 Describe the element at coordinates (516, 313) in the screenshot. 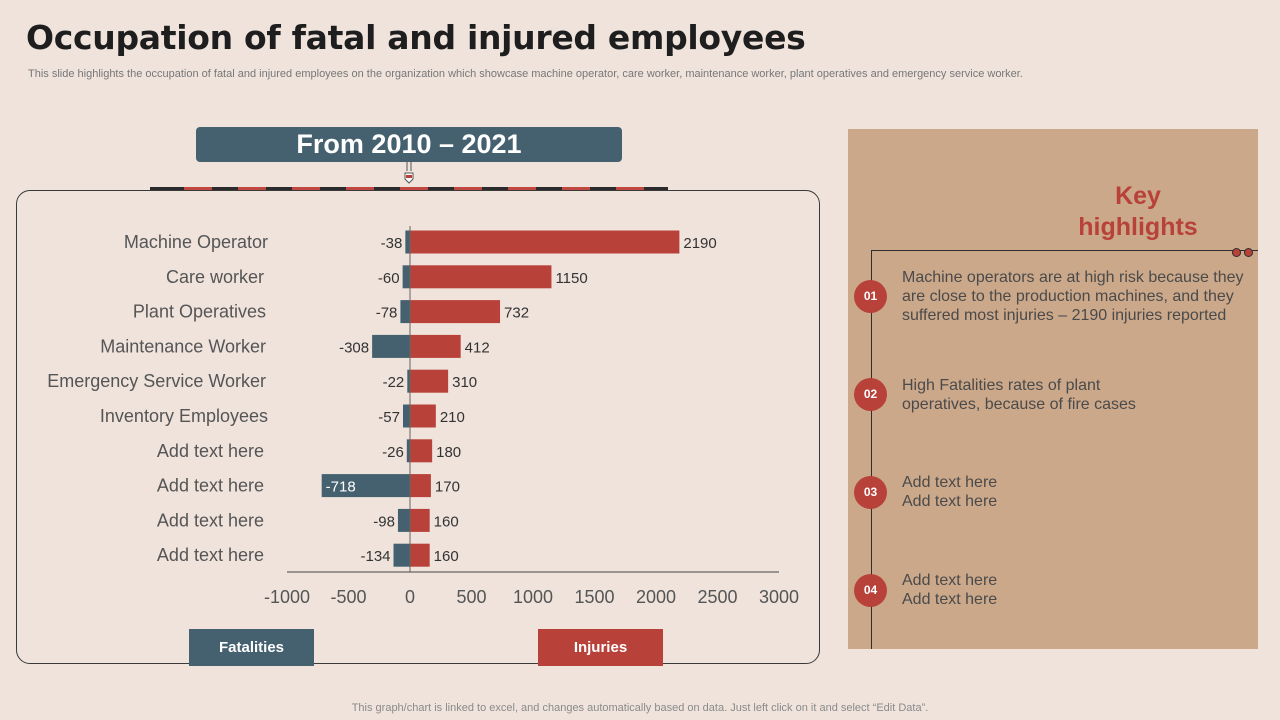

I see `injuries-data-label: 732` at that location.